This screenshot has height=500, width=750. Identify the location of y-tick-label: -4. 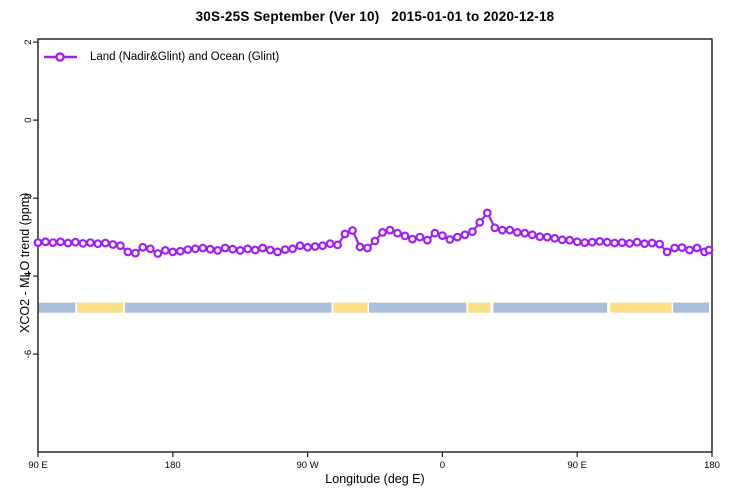
(28, 276).